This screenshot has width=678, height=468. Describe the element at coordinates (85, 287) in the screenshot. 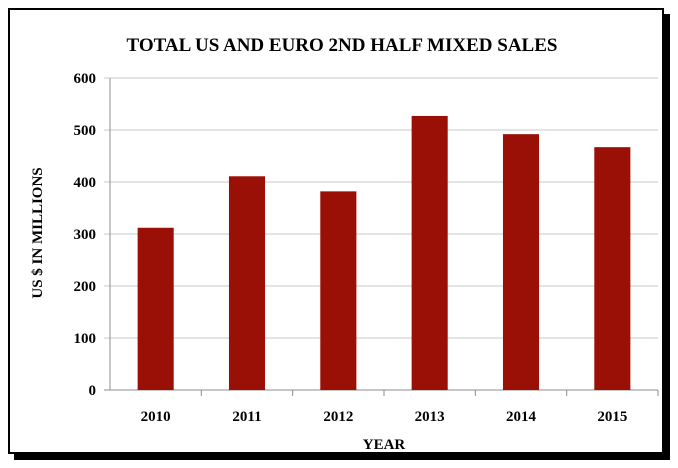

I see `y-tick-label: 200` at that location.